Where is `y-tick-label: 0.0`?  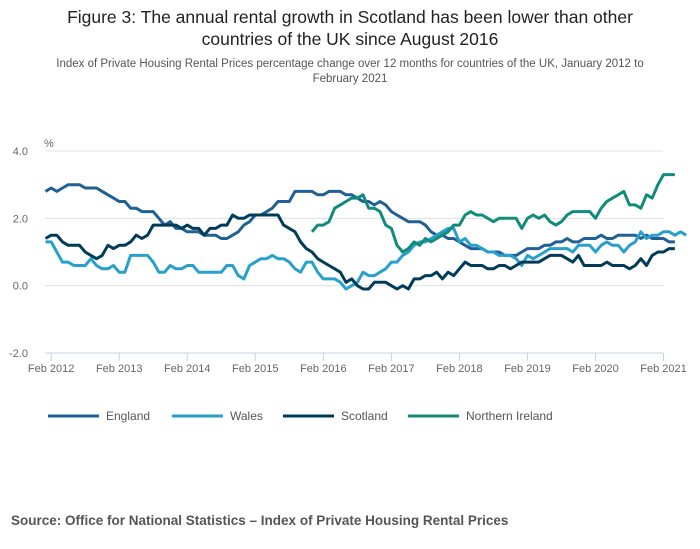 y-tick-label: 0.0 is located at coordinates (20, 287).